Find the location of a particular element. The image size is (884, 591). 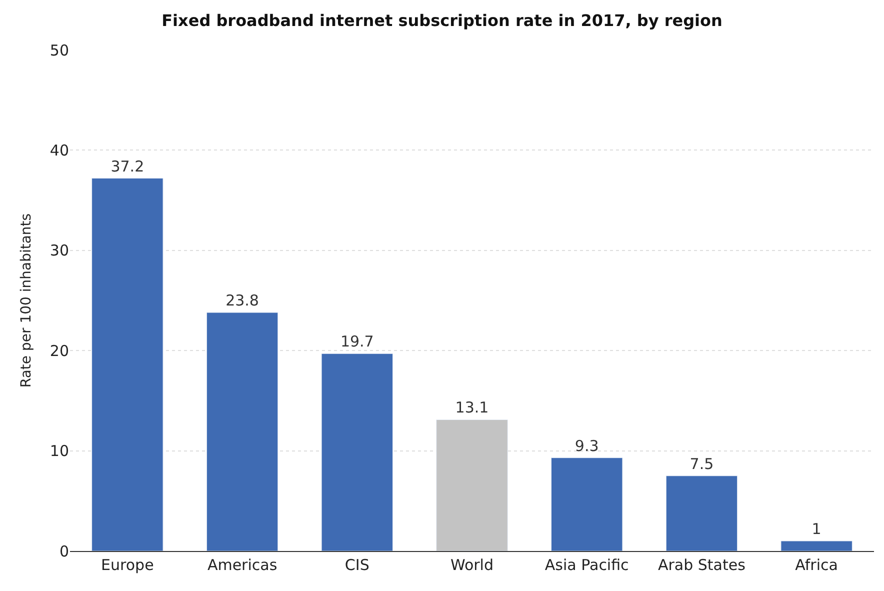

data-label: 7.5 is located at coordinates (702, 463).